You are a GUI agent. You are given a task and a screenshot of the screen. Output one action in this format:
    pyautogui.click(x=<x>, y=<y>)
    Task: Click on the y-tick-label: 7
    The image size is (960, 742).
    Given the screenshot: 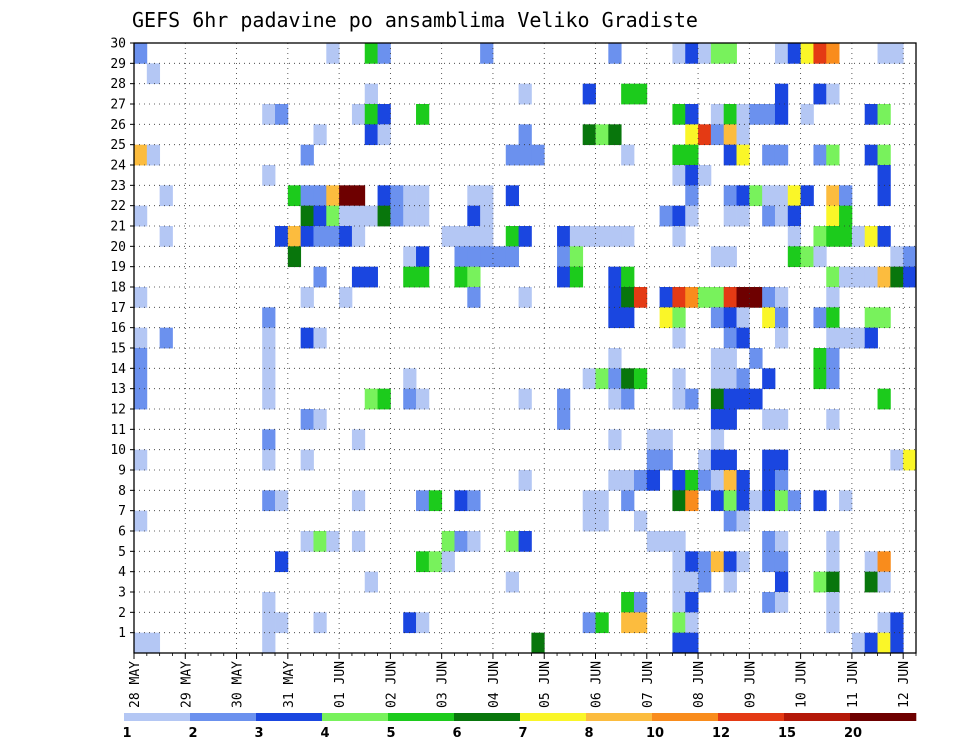 What is the action you would take?
    pyautogui.click(x=122, y=511)
    